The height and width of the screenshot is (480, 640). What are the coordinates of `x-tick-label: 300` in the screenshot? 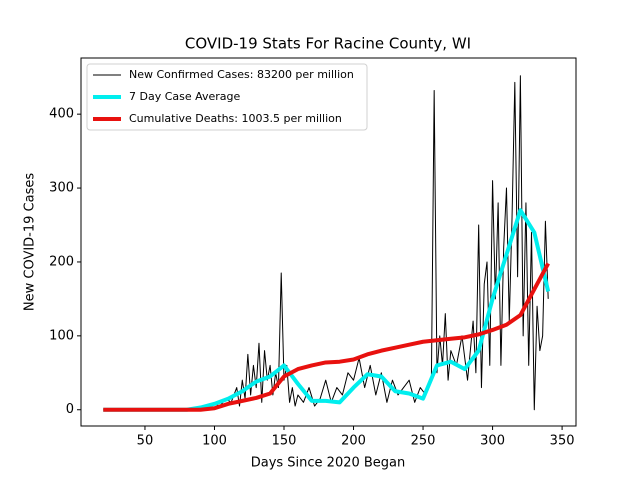 It's located at (492, 441).